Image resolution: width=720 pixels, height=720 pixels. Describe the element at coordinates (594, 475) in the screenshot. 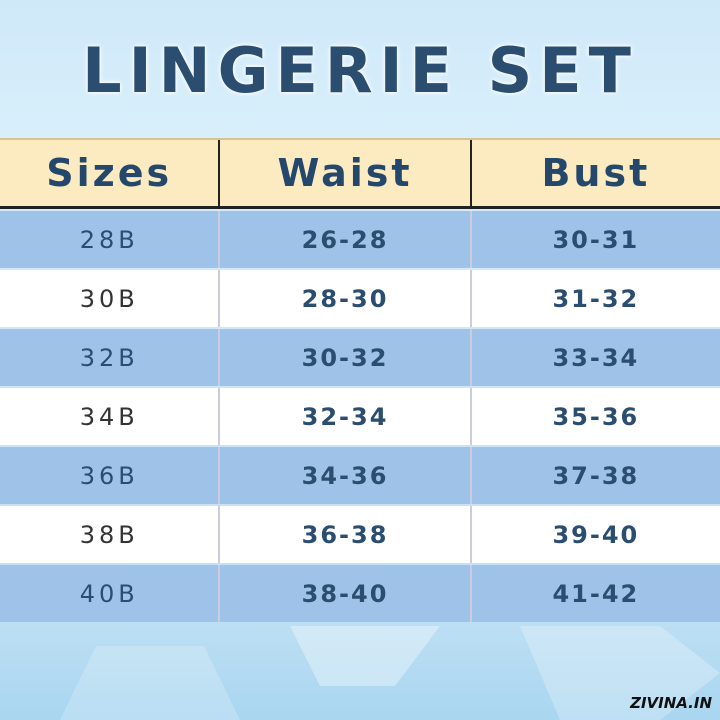

I see `cell-bust: 37-38` at that location.